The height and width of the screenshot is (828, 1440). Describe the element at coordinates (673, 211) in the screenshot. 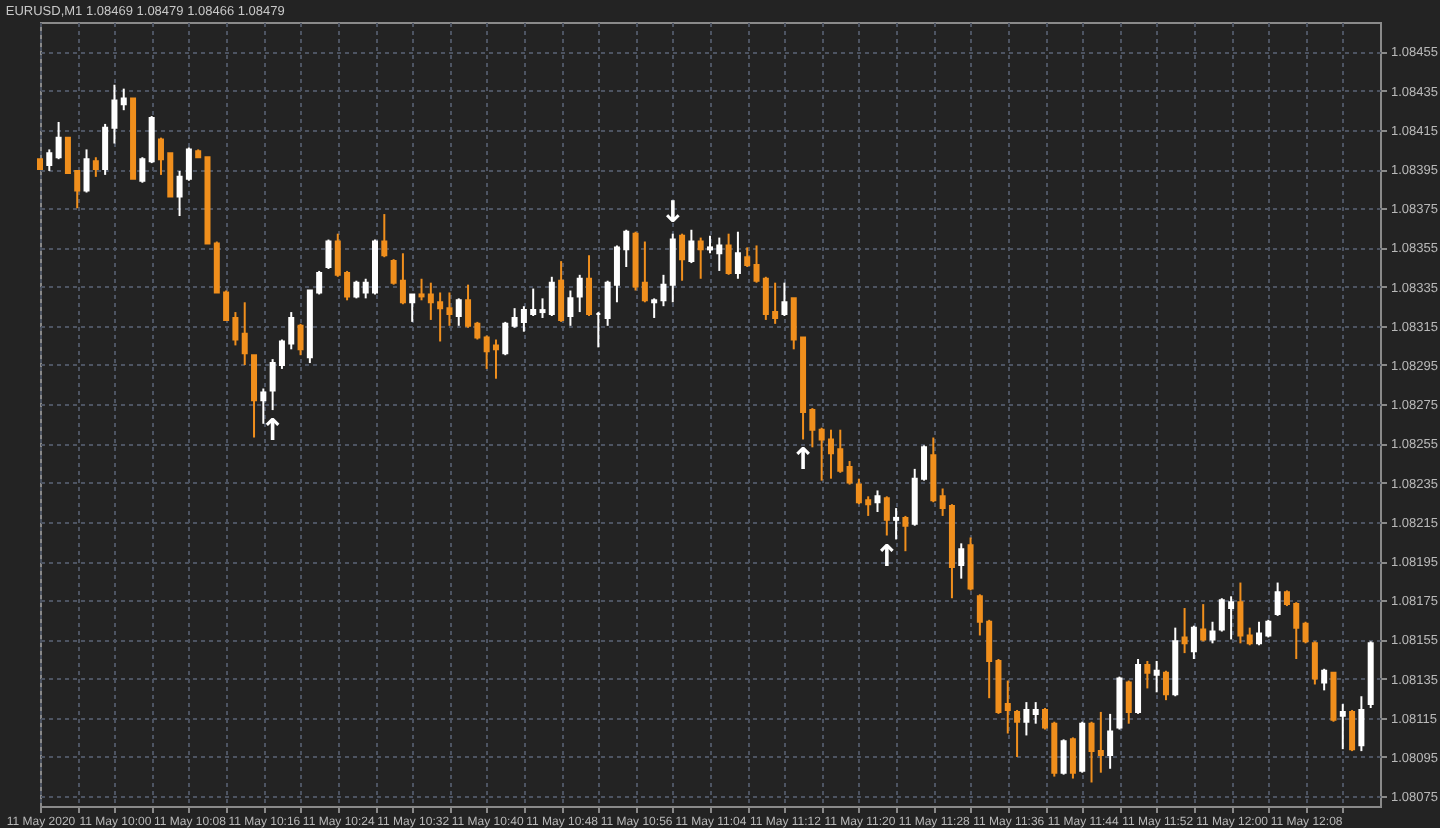

I see `annotation: ↓` at that location.